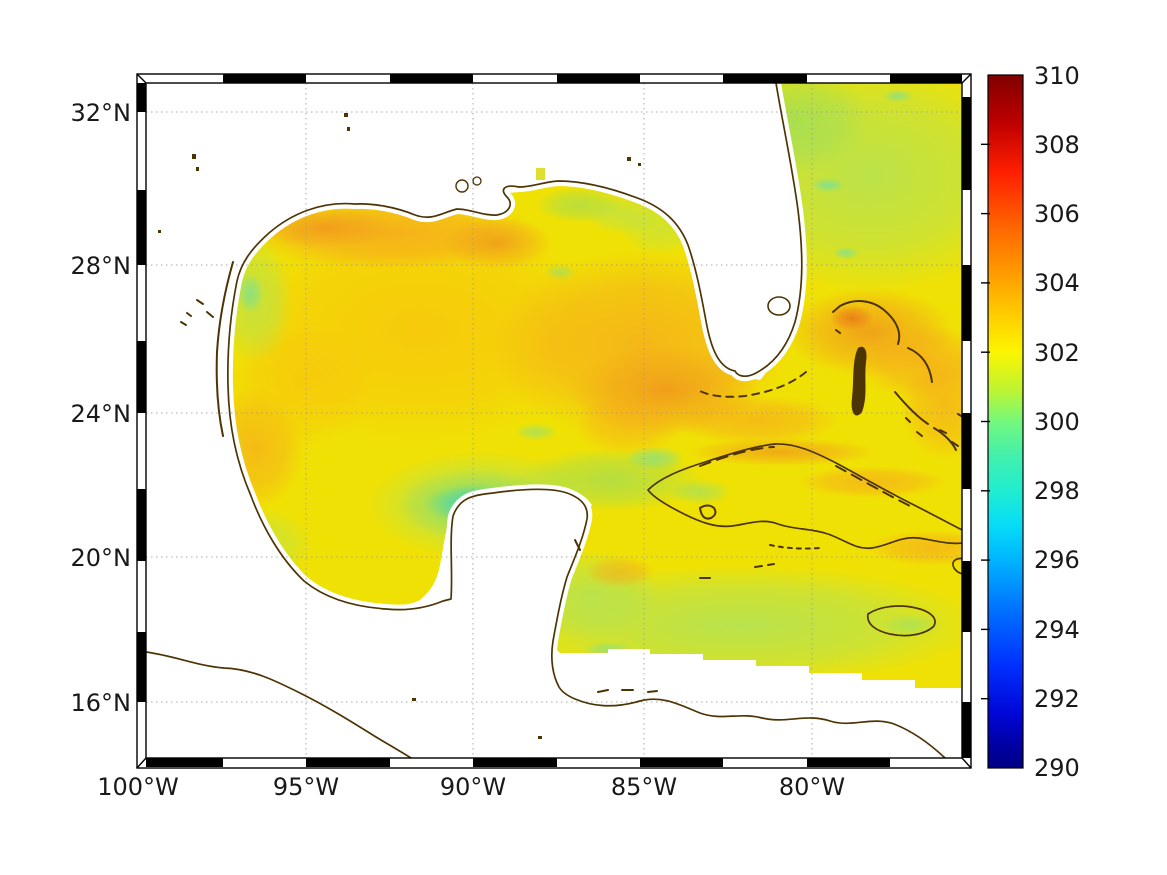 This screenshot has height=875, width=1167. What do you see at coordinates (138, 787) in the screenshot?
I see `lon-tick-label: 100°W` at bounding box center [138, 787].